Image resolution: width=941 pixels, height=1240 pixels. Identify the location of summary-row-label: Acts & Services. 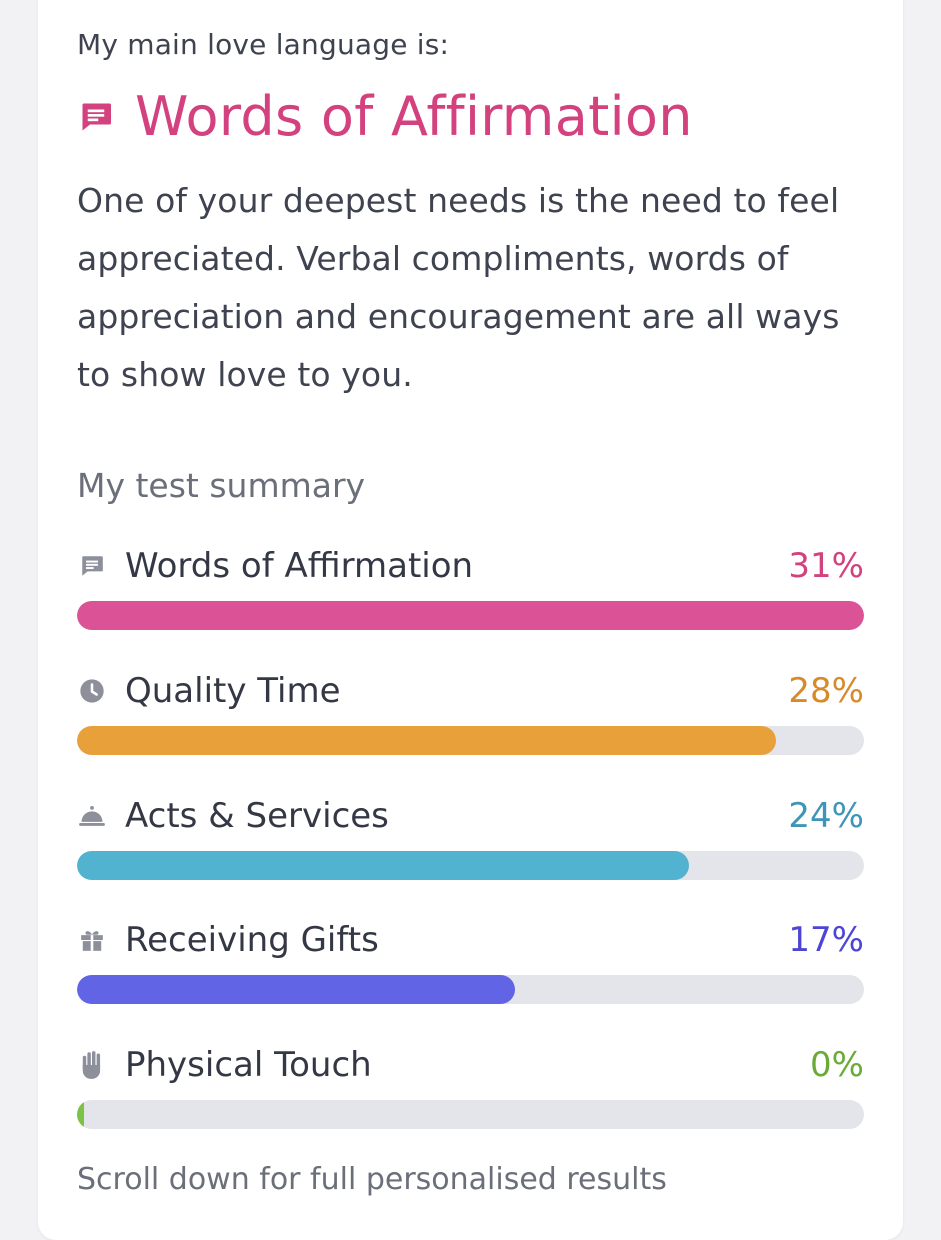
(257, 816).